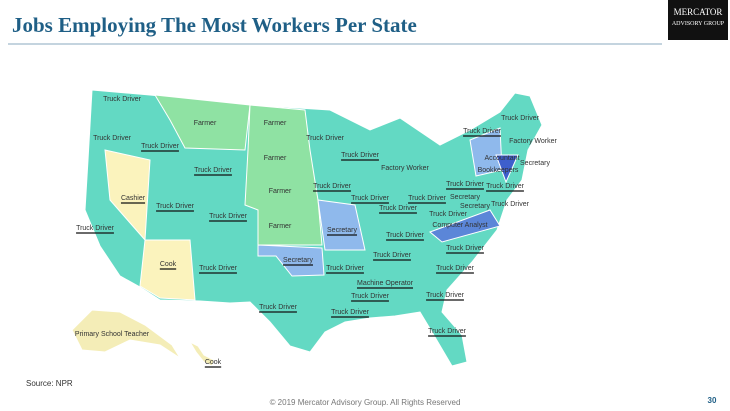 This screenshot has height=411, width=730. What do you see at coordinates (385, 283) in the screenshot?
I see `state-job-label: Machine Operator` at bounding box center [385, 283].